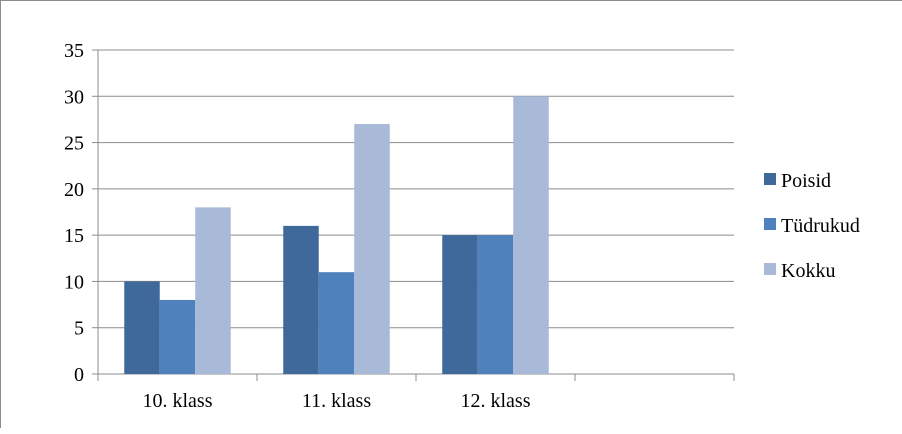 The image size is (902, 434). Describe the element at coordinates (79, 375) in the screenshot. I see `y-tick-label: 0` at that location.